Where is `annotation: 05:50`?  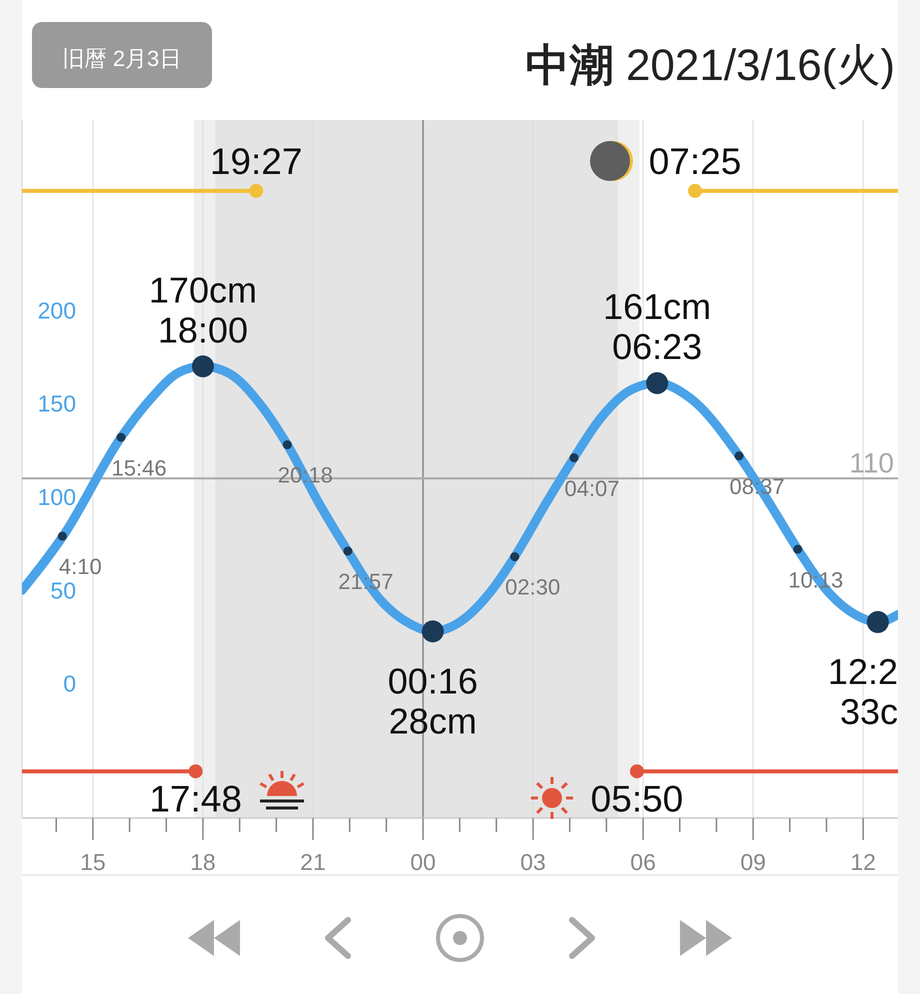
annotation: 05:50 is located at coordinates (637, 799).